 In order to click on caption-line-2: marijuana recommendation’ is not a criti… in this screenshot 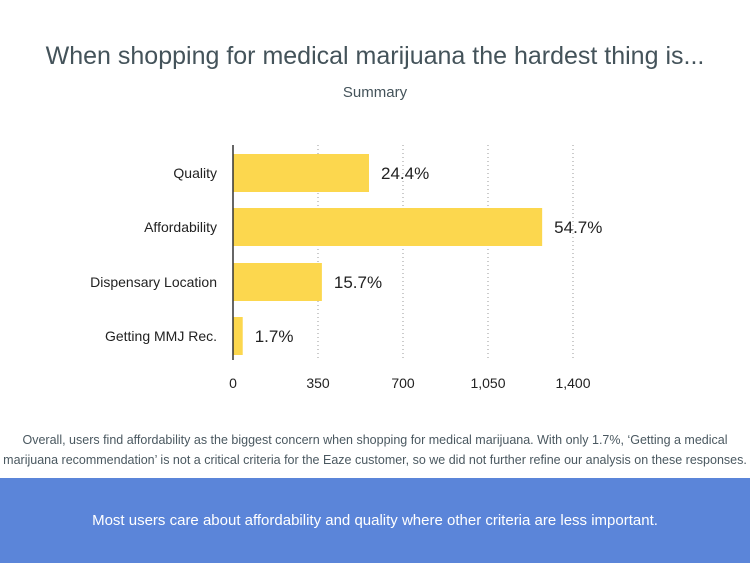, I will do `click(375, 460)`.